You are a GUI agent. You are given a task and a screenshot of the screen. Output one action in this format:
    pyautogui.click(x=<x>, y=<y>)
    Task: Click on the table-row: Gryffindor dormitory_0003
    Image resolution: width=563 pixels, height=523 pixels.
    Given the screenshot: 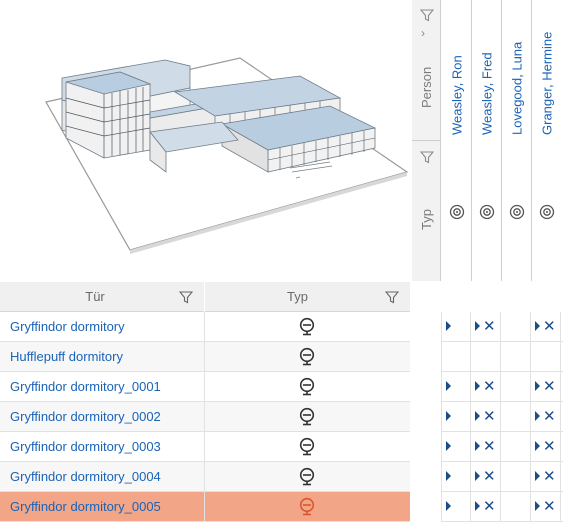 What is the action you would take?
    pyautogui.click(x=205, y=447)
    